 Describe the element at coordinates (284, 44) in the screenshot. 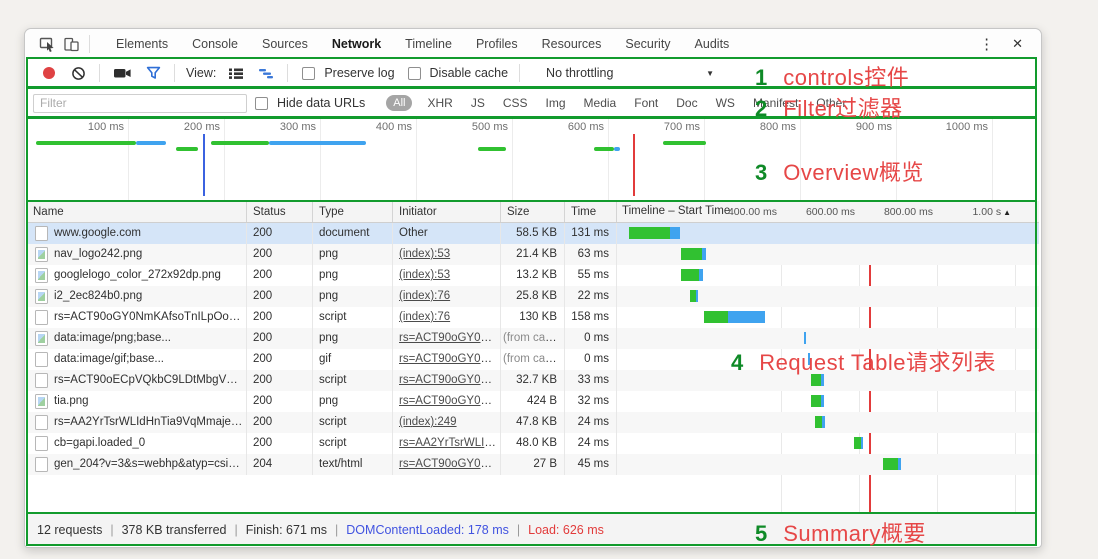

I see `tab-sources: Sources` at that location.